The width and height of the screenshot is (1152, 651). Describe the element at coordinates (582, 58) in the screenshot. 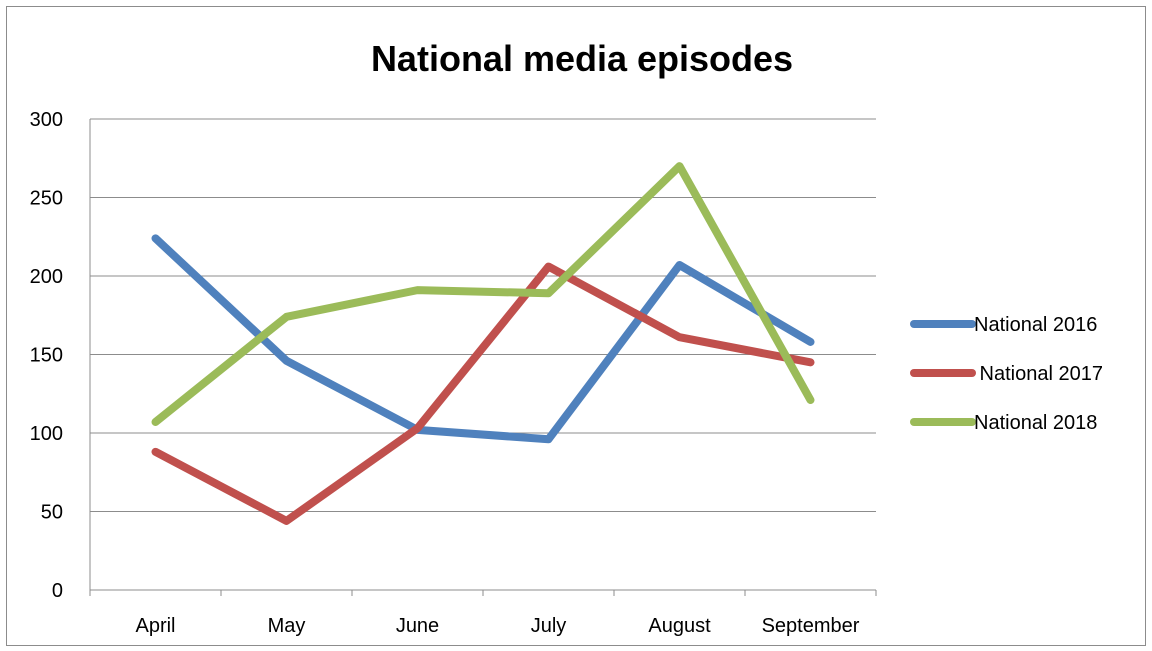

I see `chart-title: National media episodes` at that location.